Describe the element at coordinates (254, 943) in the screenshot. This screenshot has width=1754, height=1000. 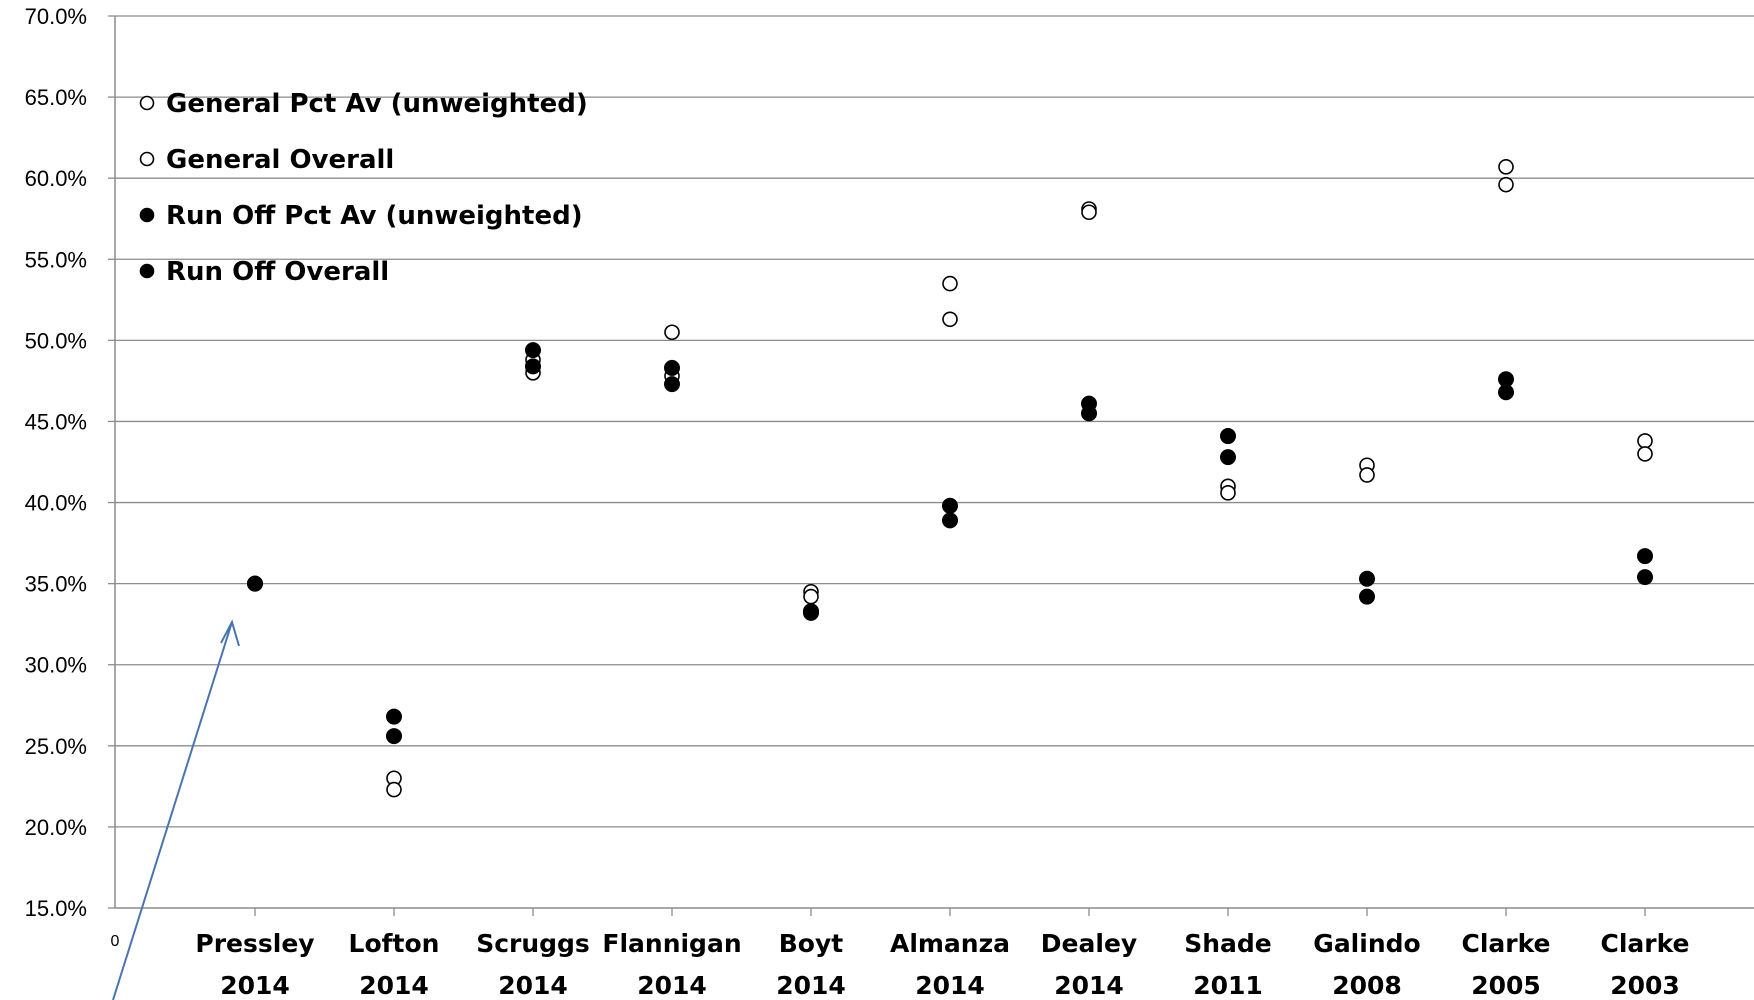
I see `x-category-name: Pressley` at that location.